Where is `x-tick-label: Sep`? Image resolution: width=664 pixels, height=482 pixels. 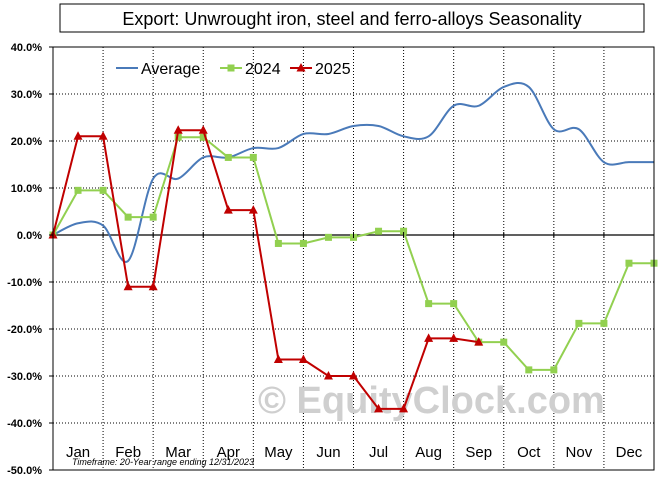 x-tick-label: Sep is located at coordinates (478, 452).